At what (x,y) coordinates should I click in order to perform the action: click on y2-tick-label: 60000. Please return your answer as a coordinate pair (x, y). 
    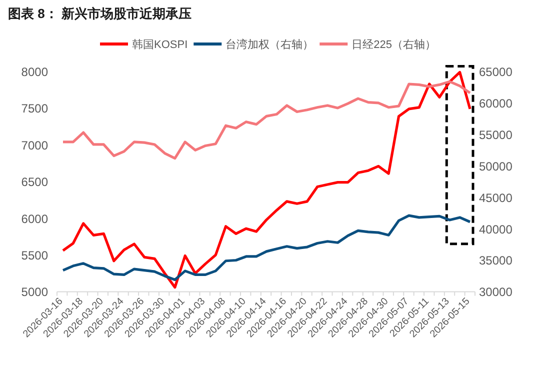
    Looking at the image, I should click on (496, 103).